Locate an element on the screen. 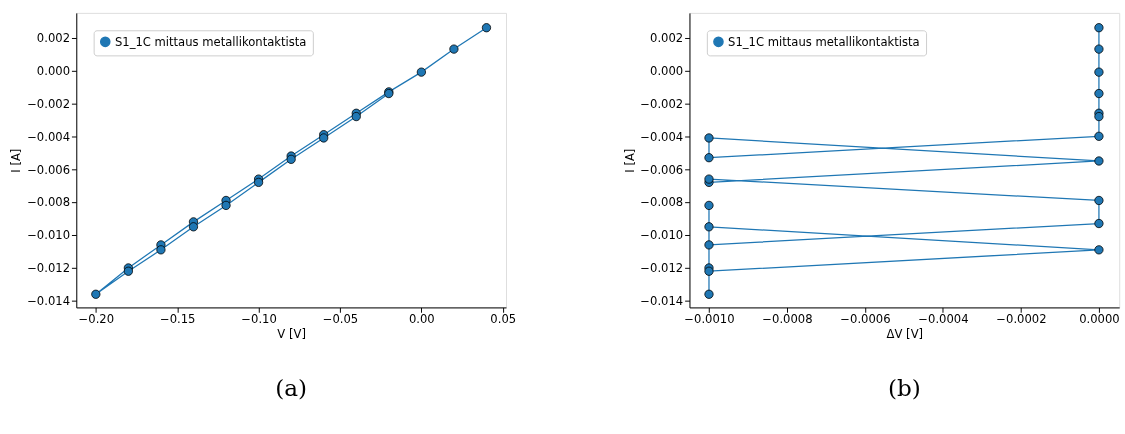 This screenshot has height=434, width=1125. x-tick-label: 0.0000 is located at coordinates (1099, 319).